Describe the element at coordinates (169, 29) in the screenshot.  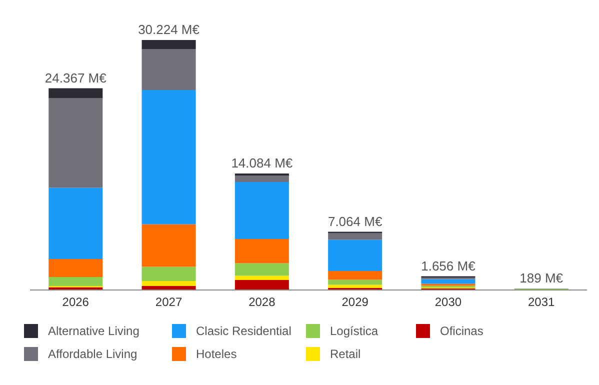
I see `annotation: 30.224 M€` at that location.